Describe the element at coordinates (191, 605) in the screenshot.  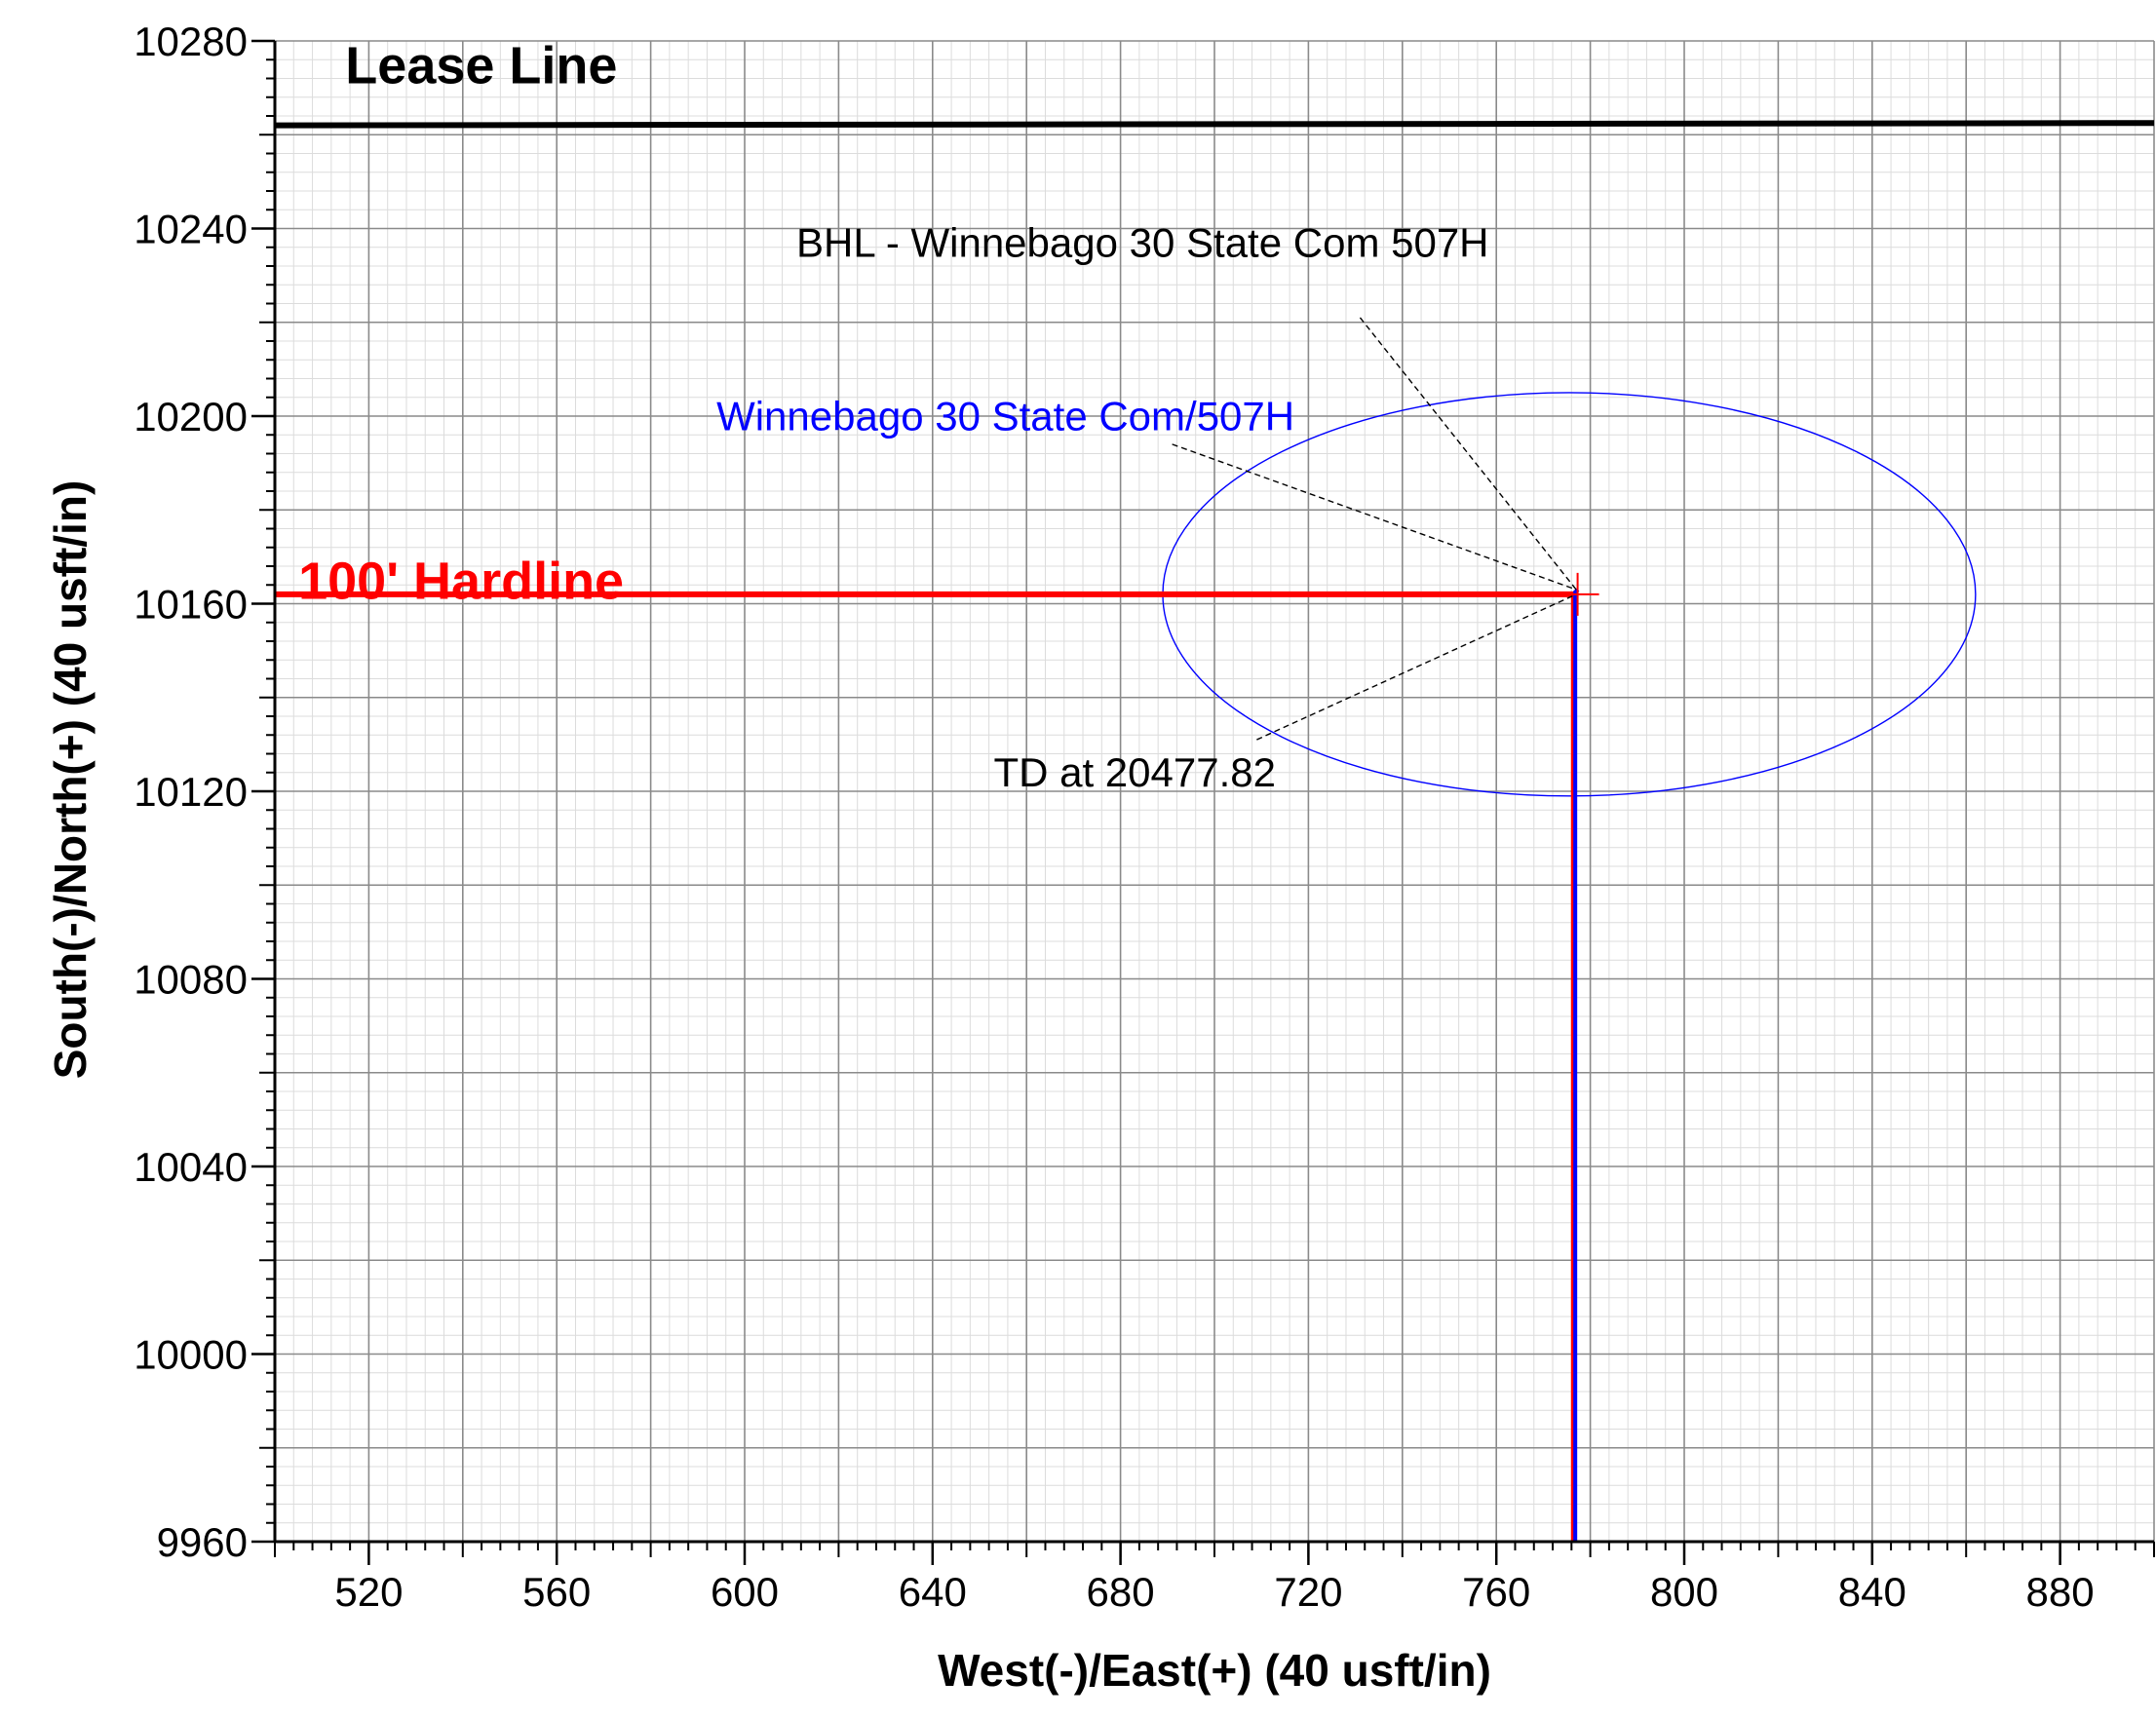
I see `y-tick-label: 10160` at that location.